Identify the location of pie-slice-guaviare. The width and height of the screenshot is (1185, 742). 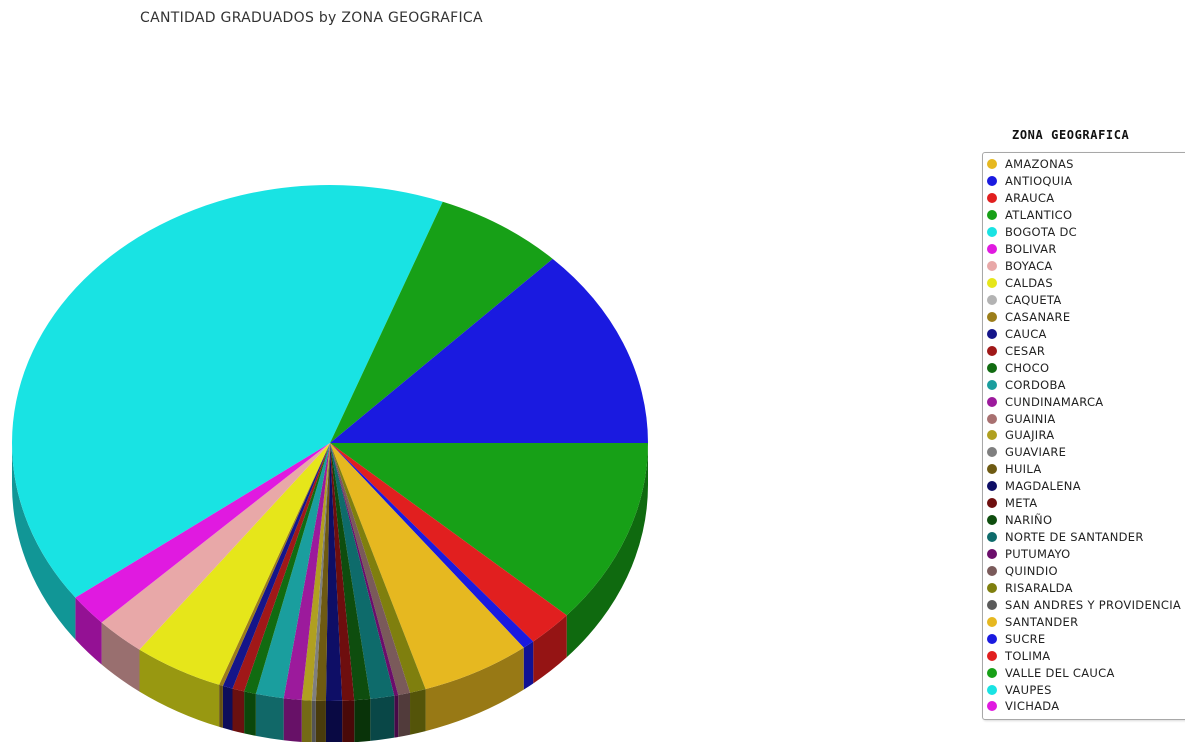
(320, 572).